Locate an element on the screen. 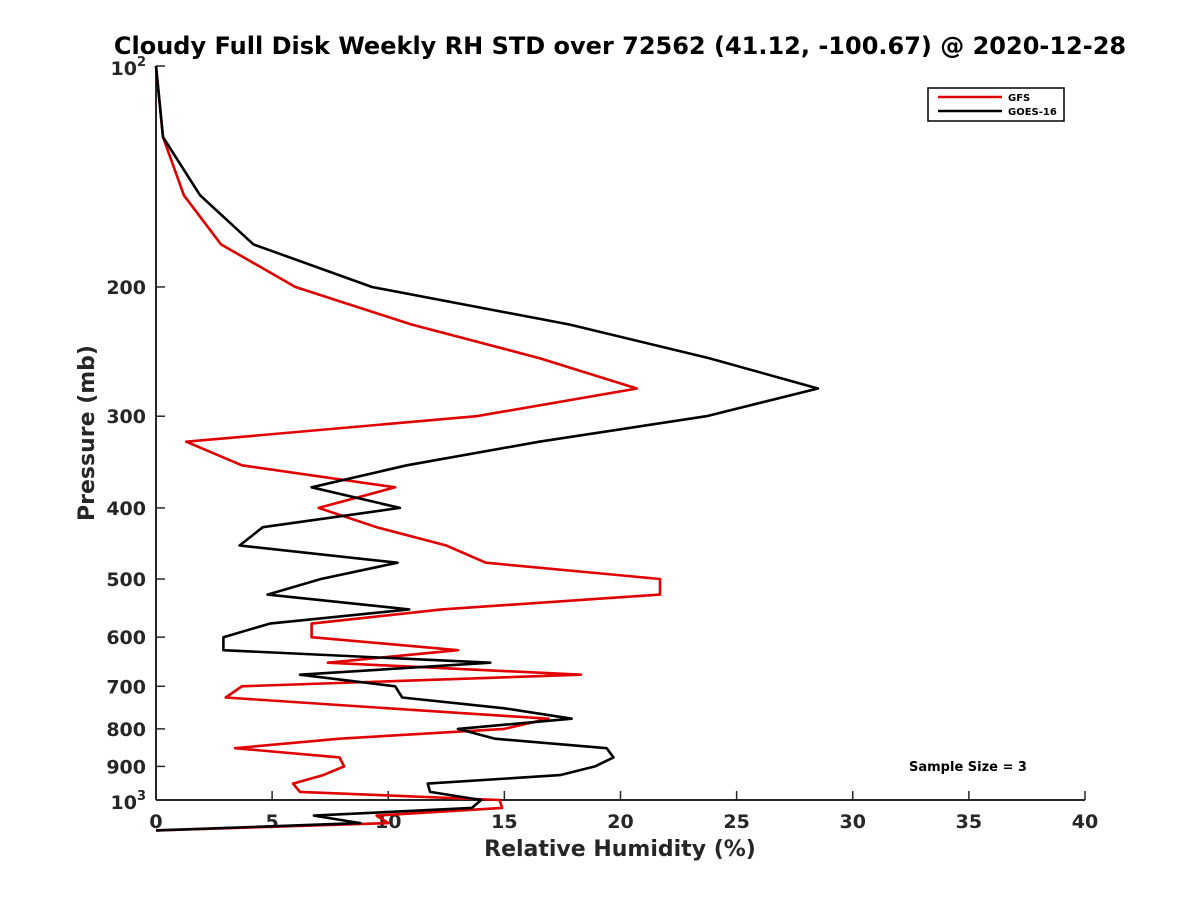 The height and width of the screenshot is (900, 1200). x-tick-label: 30 is located at coordinates (853, 822).